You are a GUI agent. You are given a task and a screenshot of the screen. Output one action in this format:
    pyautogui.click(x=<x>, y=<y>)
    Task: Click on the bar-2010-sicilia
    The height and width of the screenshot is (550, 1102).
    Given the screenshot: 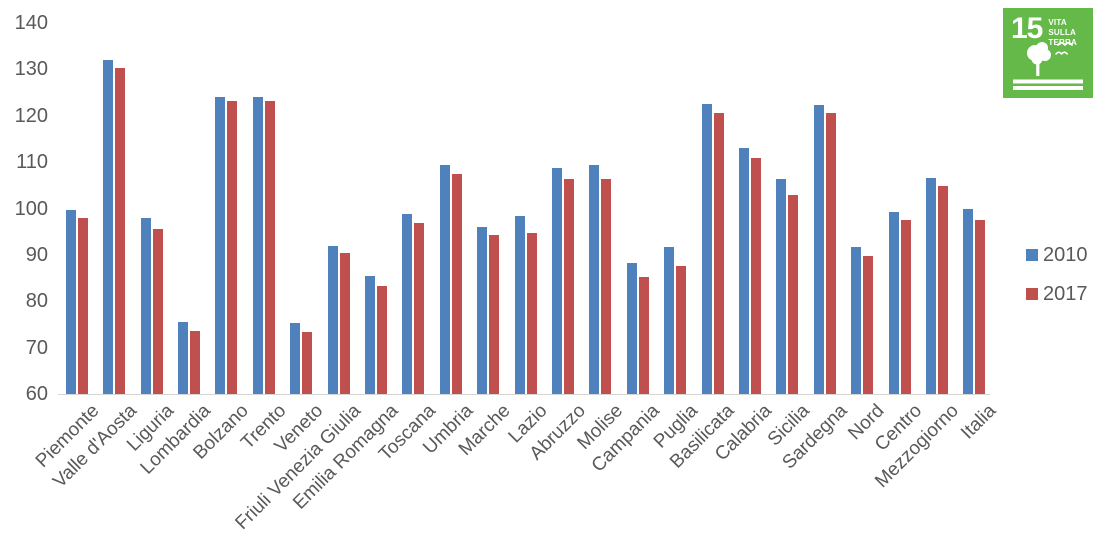 What is the action you would take?
    pyautogui.click(x=781, y=286)
    